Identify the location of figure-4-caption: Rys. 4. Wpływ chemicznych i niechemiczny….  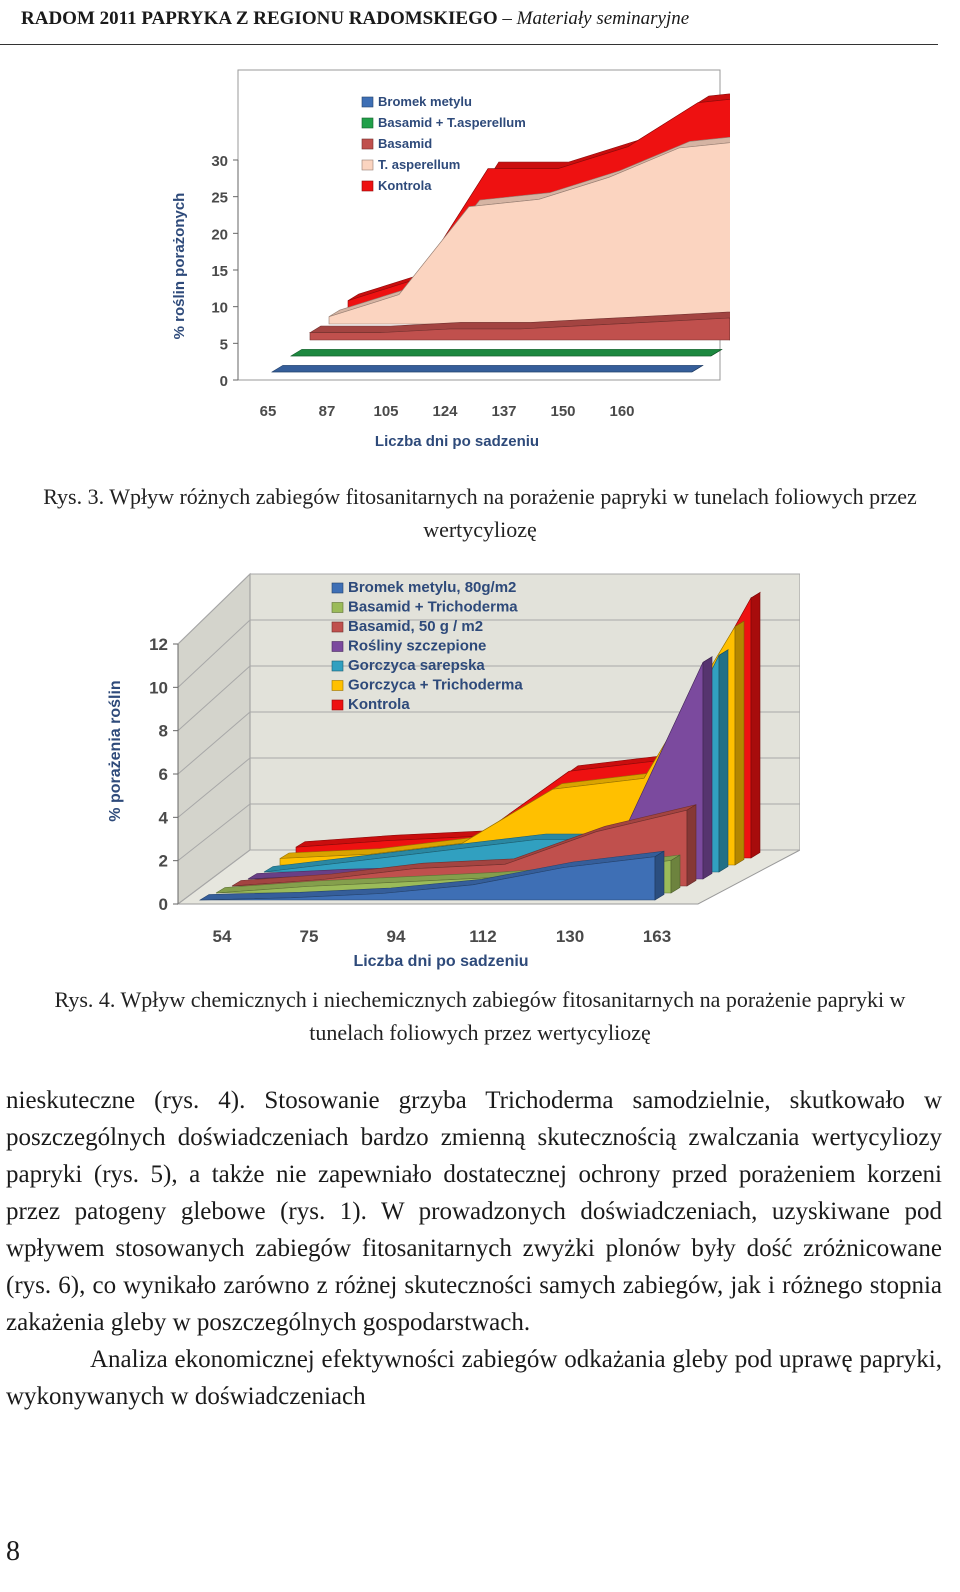
(480, 1016).